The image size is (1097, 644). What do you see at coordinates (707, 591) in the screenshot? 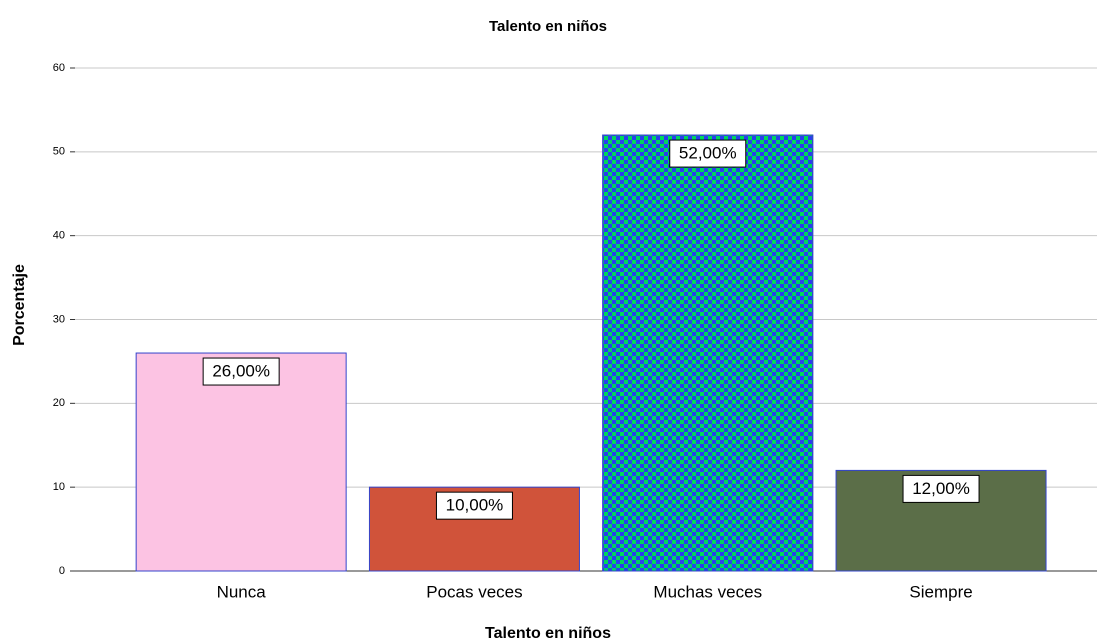
I see `x-tick-label: Muchas veces` at bounding box center [707, 591].